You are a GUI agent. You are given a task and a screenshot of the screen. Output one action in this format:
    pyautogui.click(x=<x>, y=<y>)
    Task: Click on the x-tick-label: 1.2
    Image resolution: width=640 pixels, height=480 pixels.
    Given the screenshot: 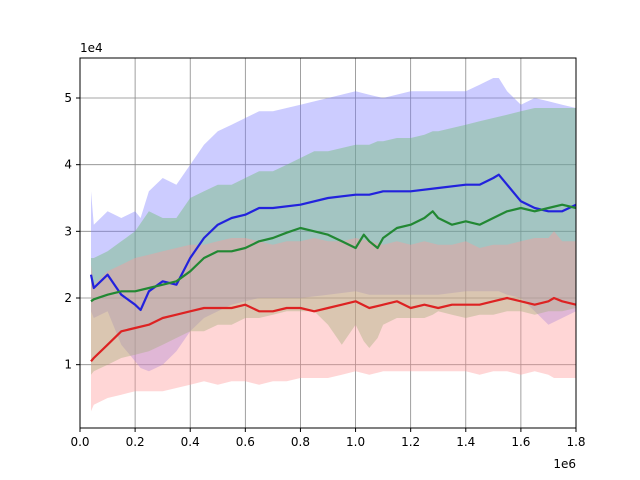 What is the action you would take?
    pyautogui.click(x=410, y=442)
    